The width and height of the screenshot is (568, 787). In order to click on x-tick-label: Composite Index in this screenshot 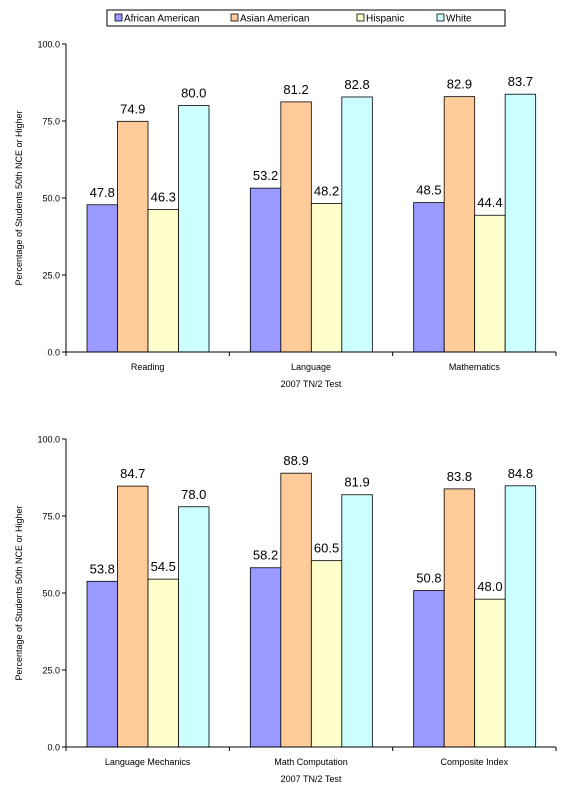, I will do `click(475, 762)`.